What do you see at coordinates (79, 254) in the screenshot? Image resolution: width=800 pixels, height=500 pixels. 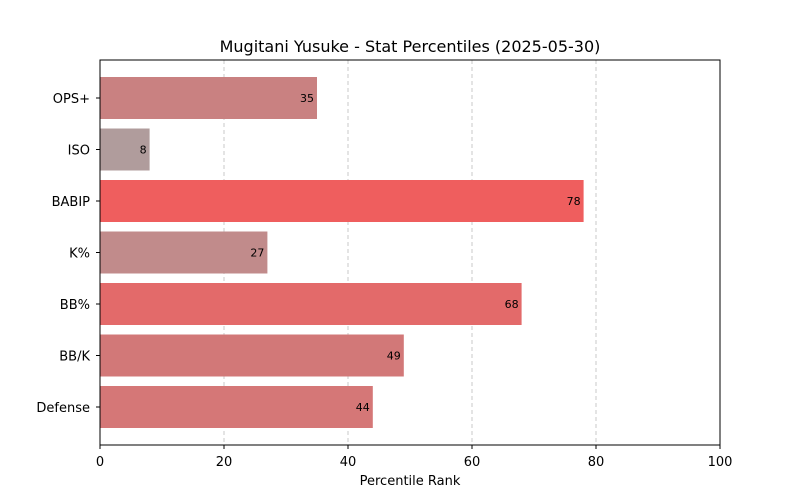 I see `y-tick-label: K%` at bounding box center [79, 254].